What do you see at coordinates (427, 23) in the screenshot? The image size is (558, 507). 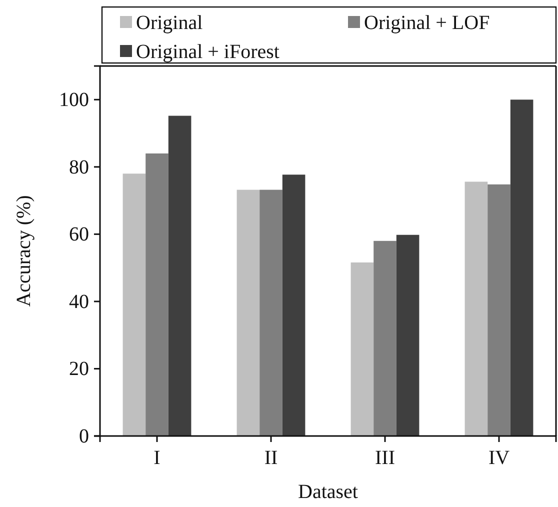 I see `legend-label: Original + LOF` at bounding box center [427, 23].